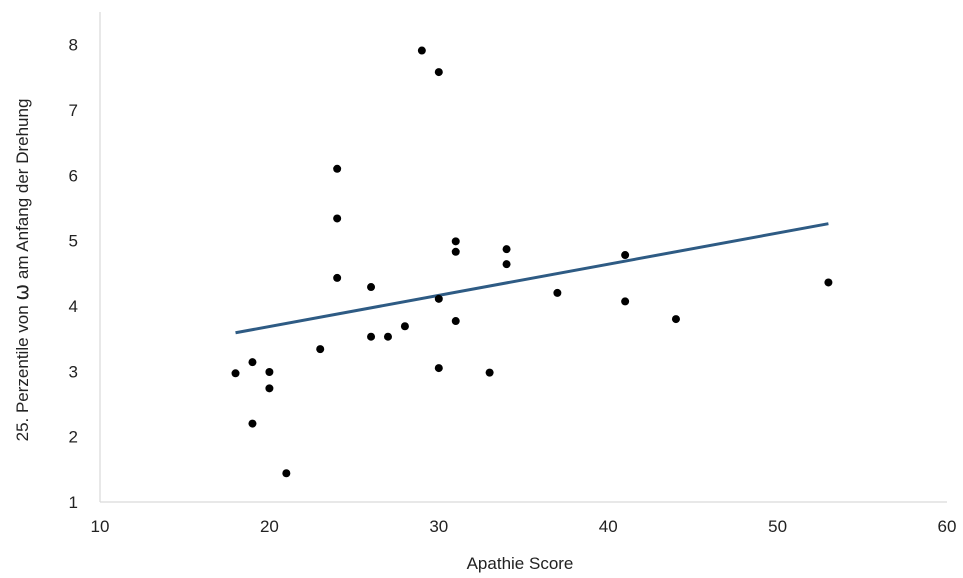 This screenshot has width=963, height=578. Describe the element at coordinates (520, 563) in the screenshot. I see `x-axis-title: Apathie Score` at that location.